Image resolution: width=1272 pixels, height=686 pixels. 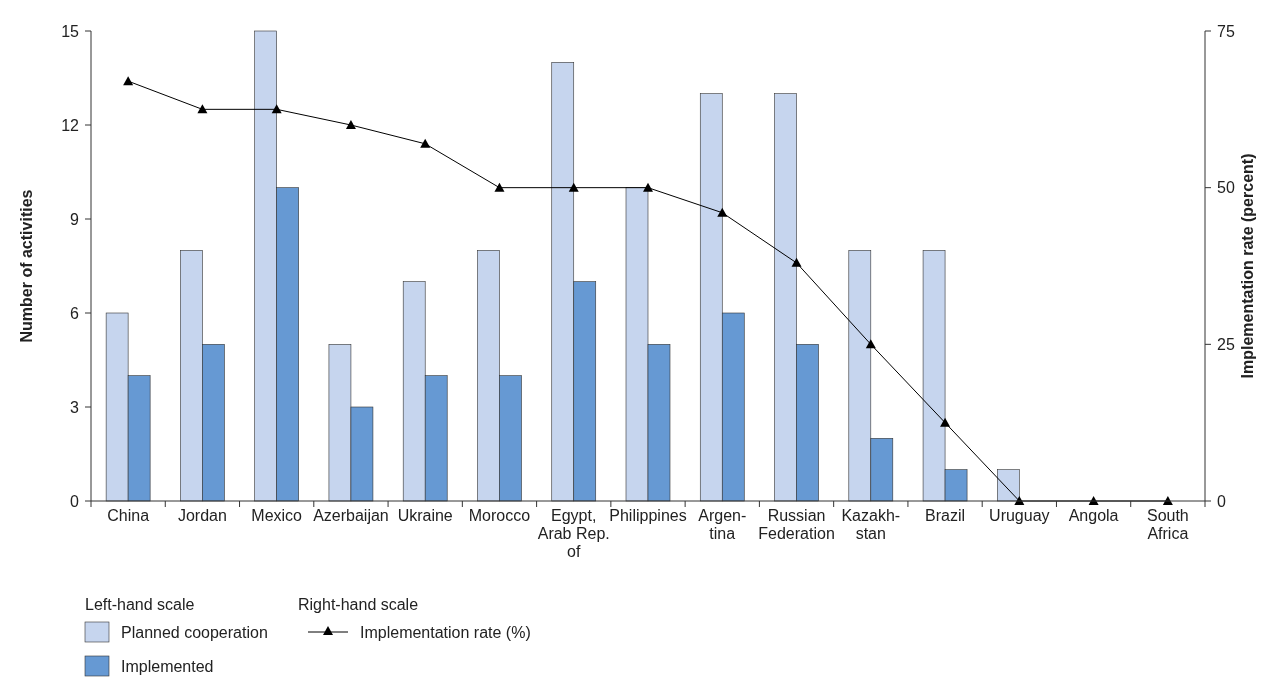 I want to click on x-tick-label: Argen- tina, so click(x=722, y=524).